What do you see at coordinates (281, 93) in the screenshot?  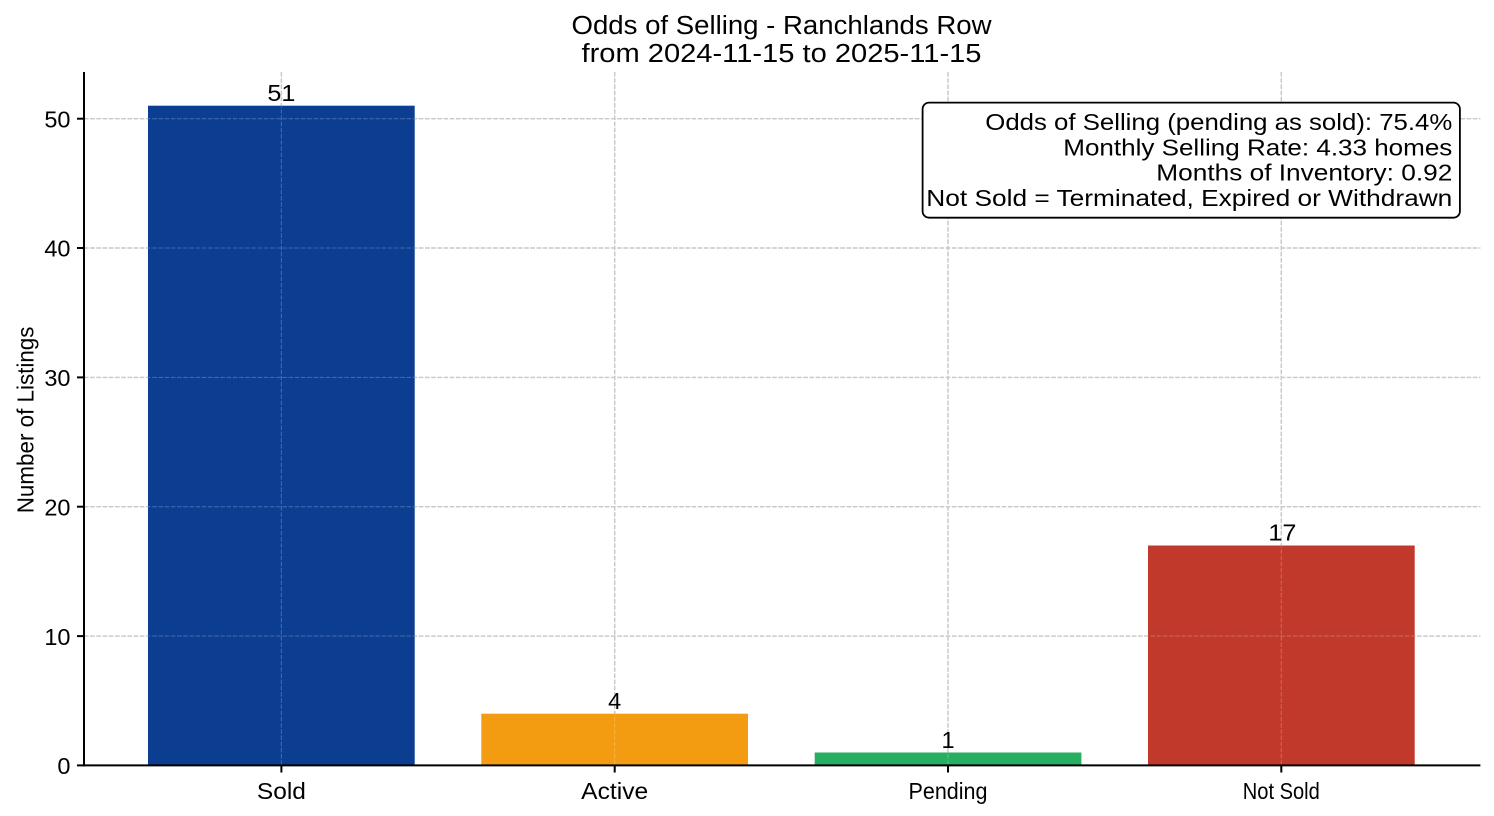 I see `svg-text: 51` at bounding box center [281, 93].